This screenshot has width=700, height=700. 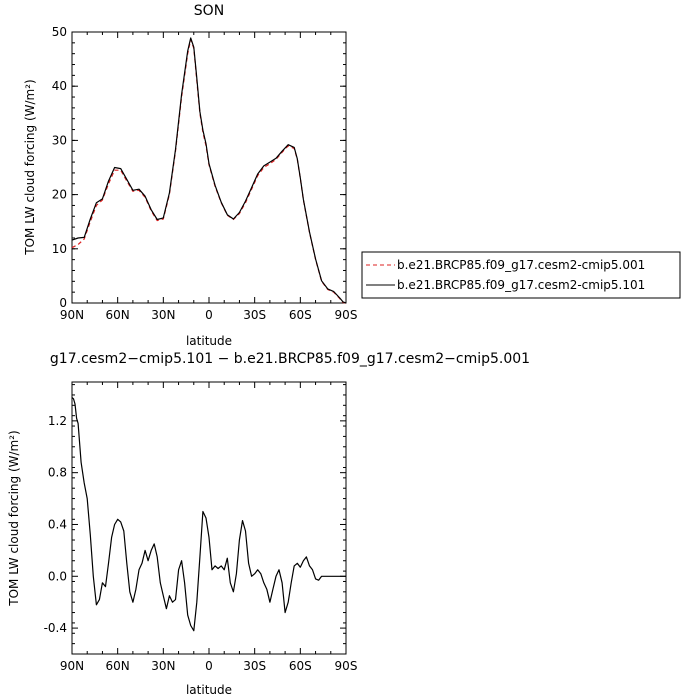 I want to click on bottom-x-tick-label: 60N, so click(x=118, y=666).